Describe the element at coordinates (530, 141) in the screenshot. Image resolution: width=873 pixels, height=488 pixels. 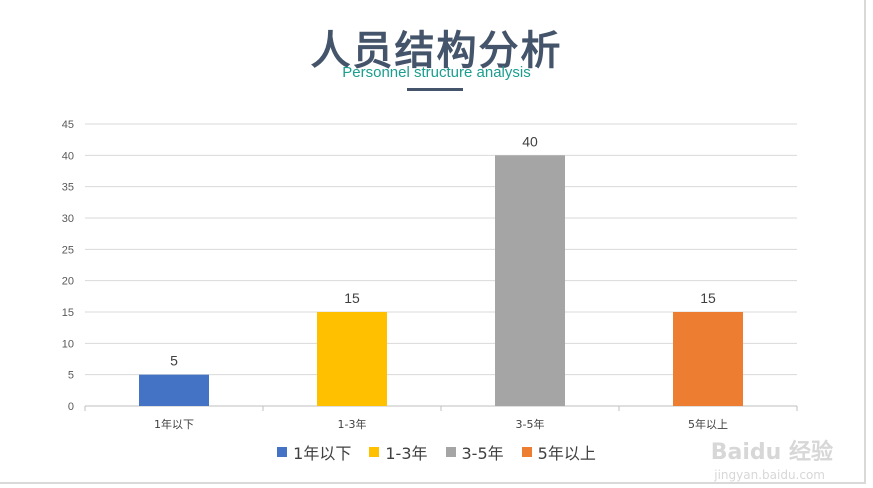
I see `data-label: 40` at that location.